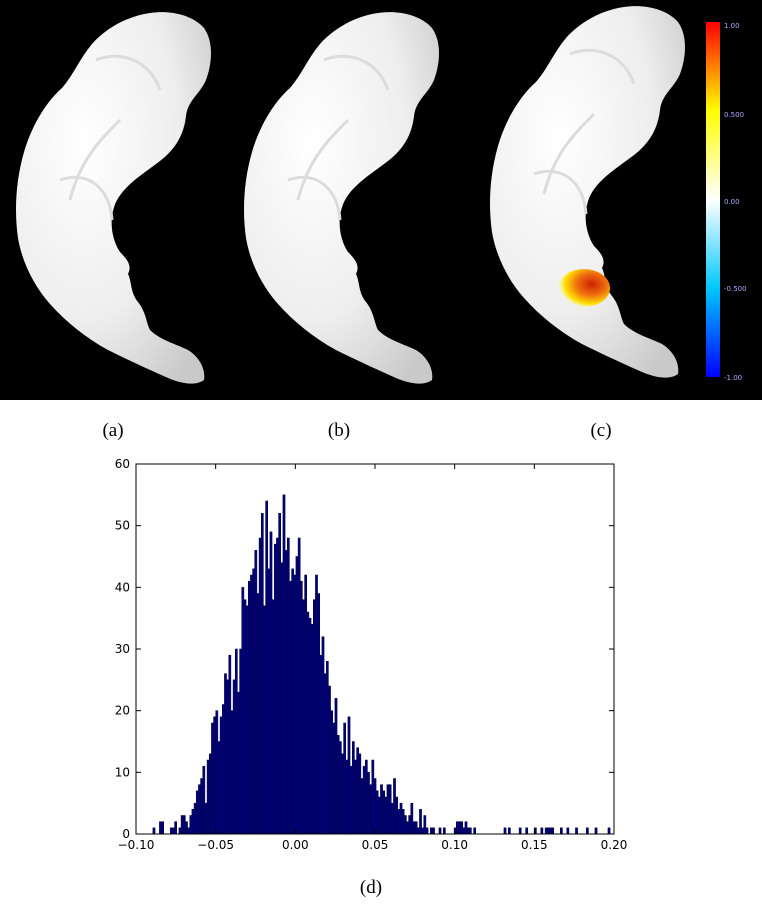 The image size is (762, 905). I want to click on caption-b: (b), so click(339, 430).